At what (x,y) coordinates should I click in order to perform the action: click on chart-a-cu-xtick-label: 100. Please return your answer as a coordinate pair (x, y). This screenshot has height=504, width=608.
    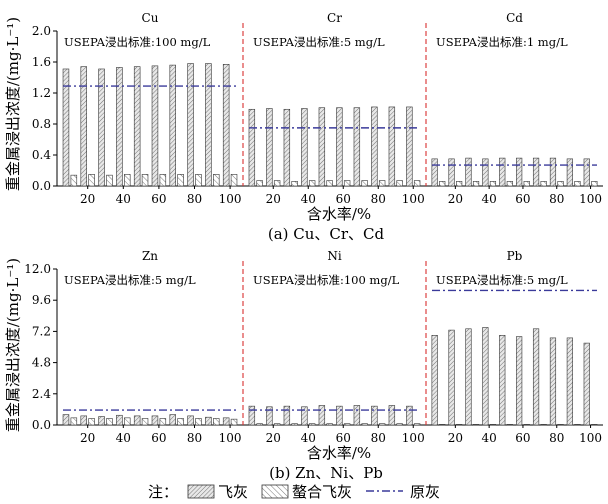
    Looking at the image, I should click on (230, 199).